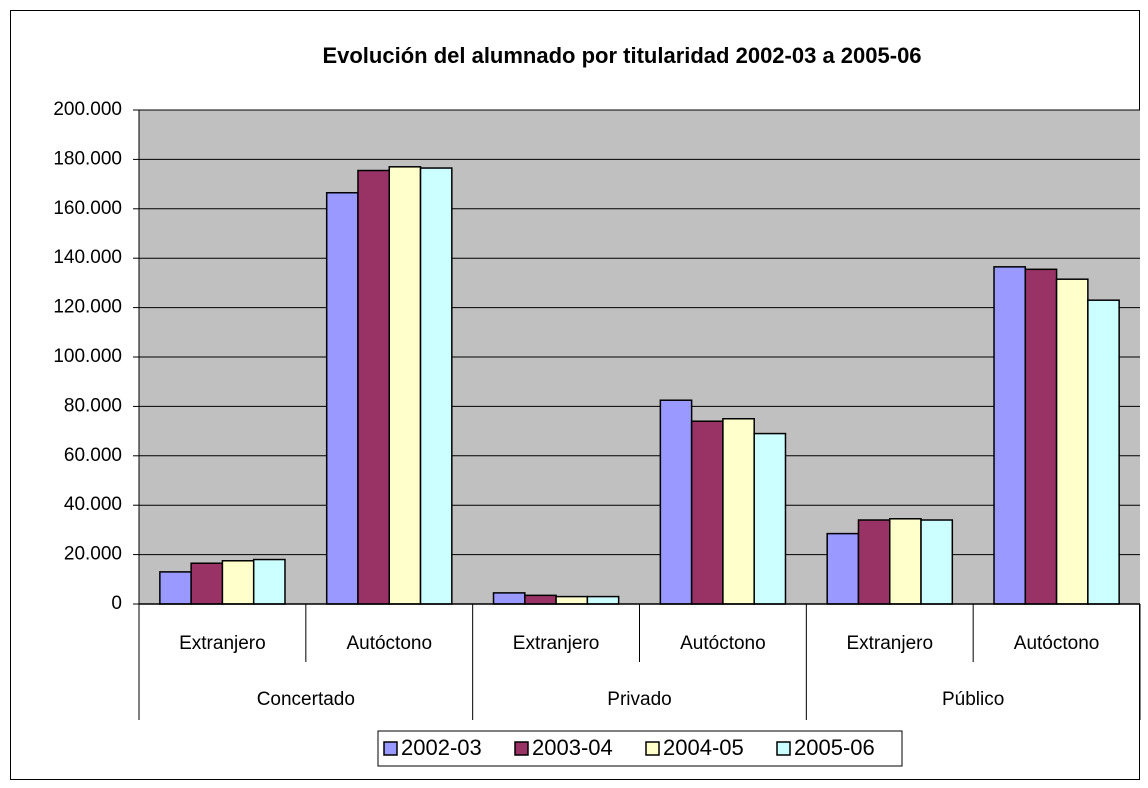 Image resolution: width=1148 pixels, height=788 pixels. I want to click on y-tick-label: 40.000, so click(93, 504).